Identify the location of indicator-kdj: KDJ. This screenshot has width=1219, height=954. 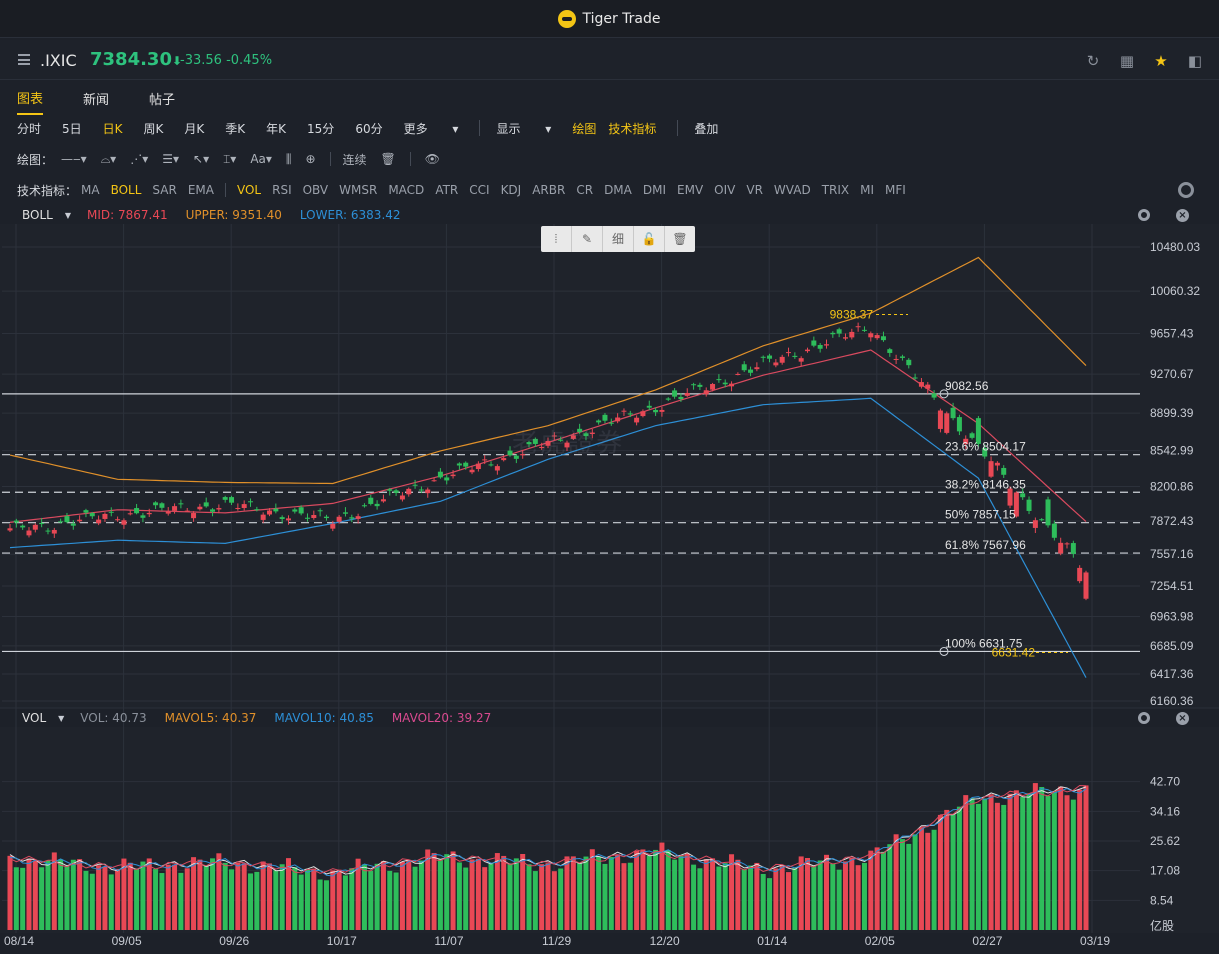
(511, 190).